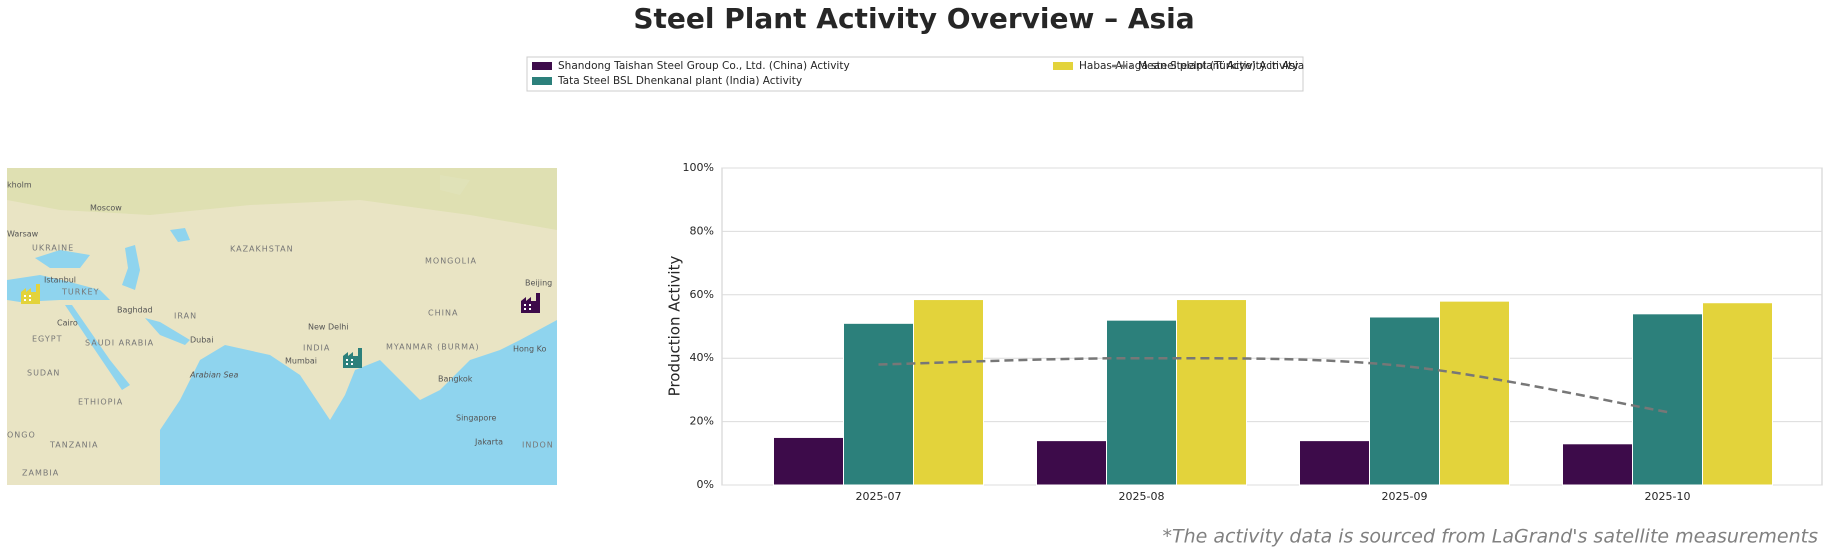 Image resolution: width=1828 pixels, height=554 pixels. Describe the element at coordinates (698, 167) in the screenshot. I see `y-tick-label: 100%` at that location.